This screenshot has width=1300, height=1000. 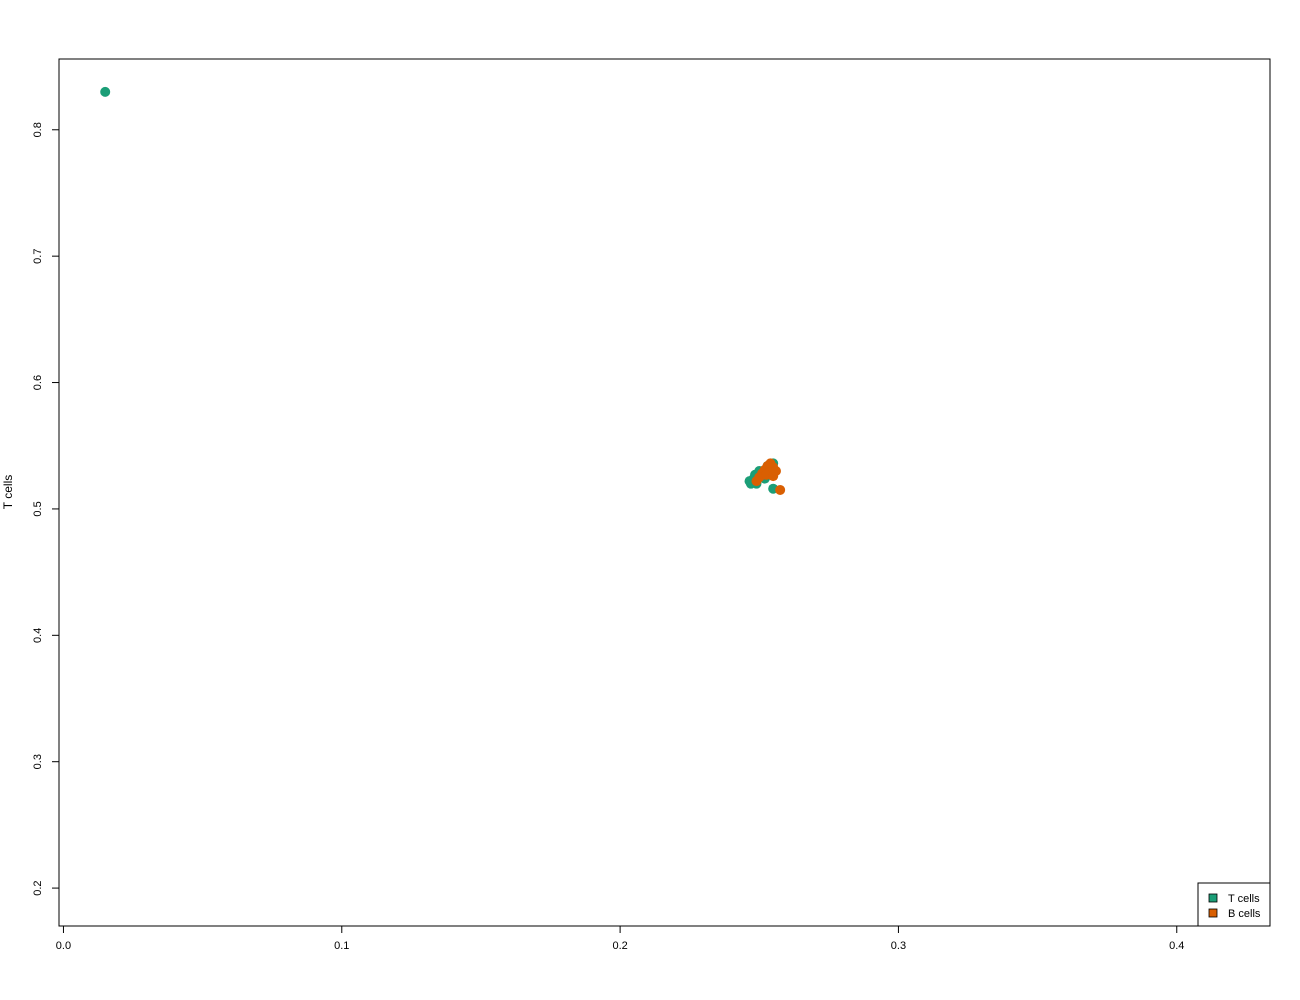 What do you see at coordinates (38, 382) in the screenshot?
I see `y-tick-label: 0.6` at bounding box center [38, 382].